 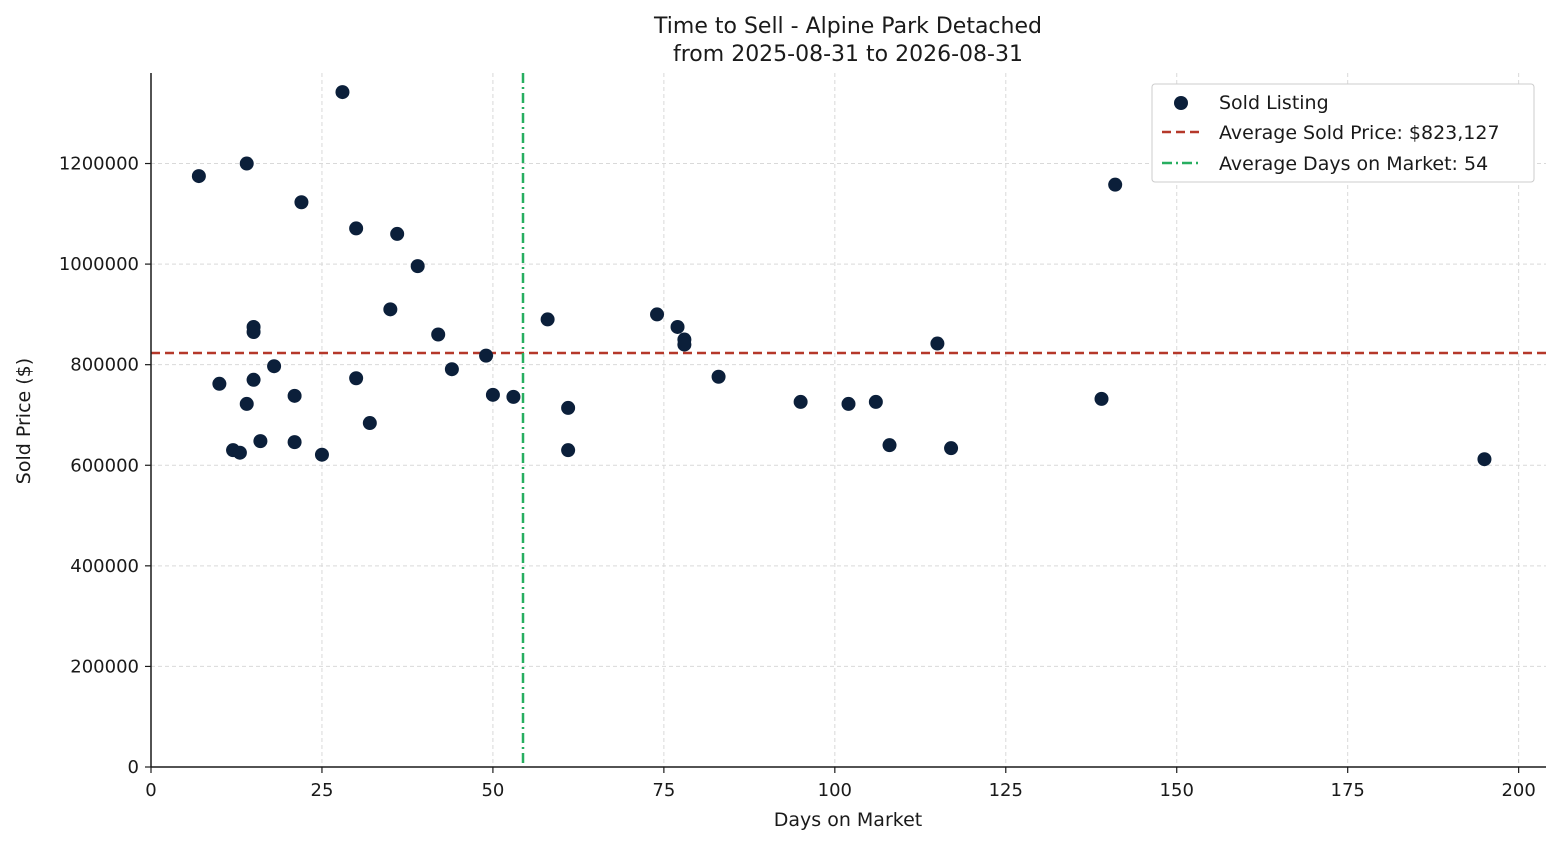 I want to click on legend-label-sold: Sold Listing, so click(x=1274, y=103).